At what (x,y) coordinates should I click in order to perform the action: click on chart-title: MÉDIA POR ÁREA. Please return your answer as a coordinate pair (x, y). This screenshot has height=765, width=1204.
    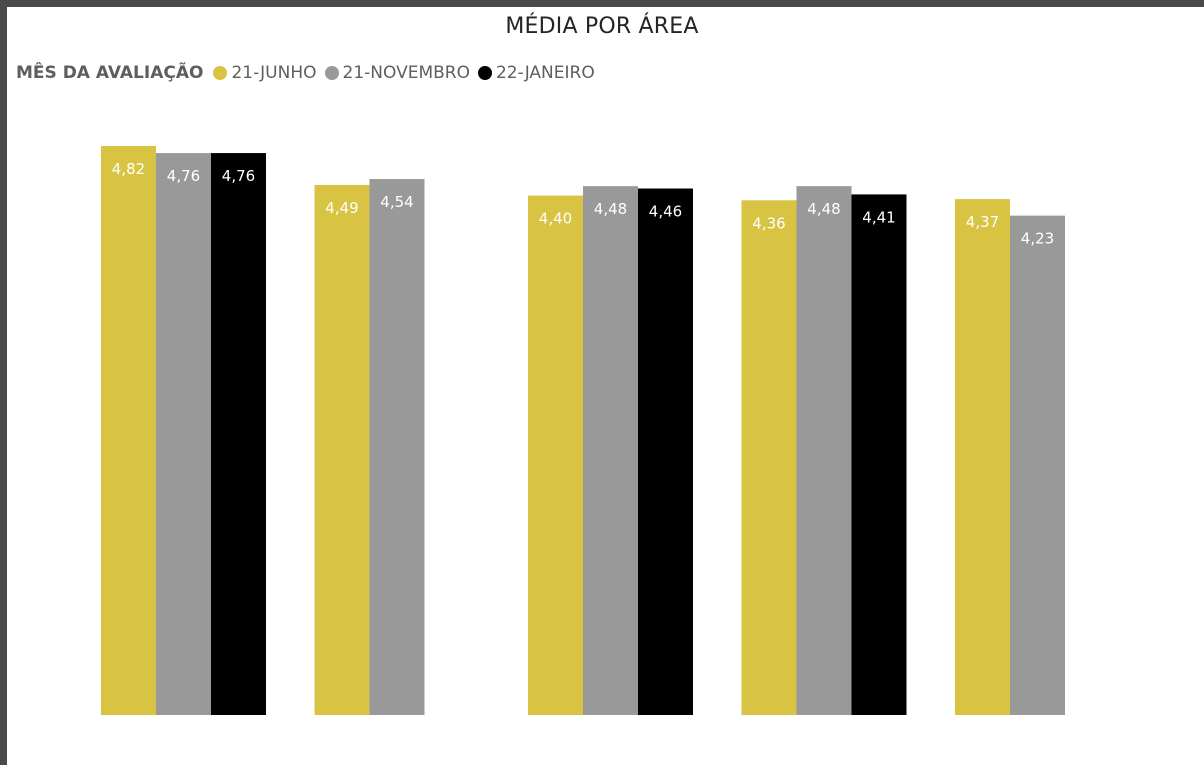
    Looking at the image, I should click on (602, 26).